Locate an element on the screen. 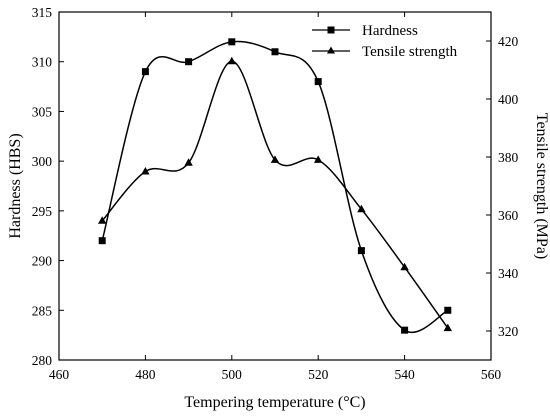 The image size is (550, 416). x-tick-label: 480 is located at coordinates (145, 374).